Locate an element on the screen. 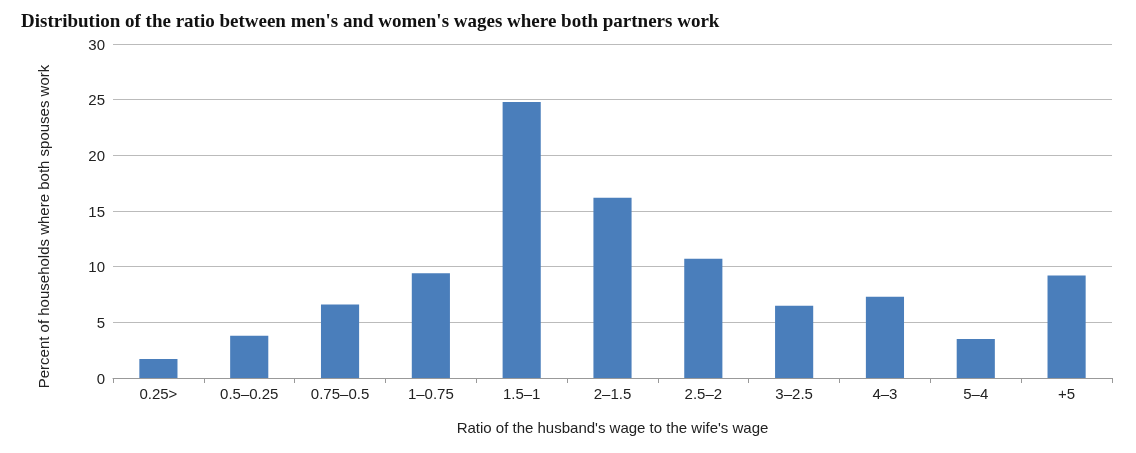 The image size is (1136, 453). x-tick-label: 1–0.75 is located at coordinates (430, 393).